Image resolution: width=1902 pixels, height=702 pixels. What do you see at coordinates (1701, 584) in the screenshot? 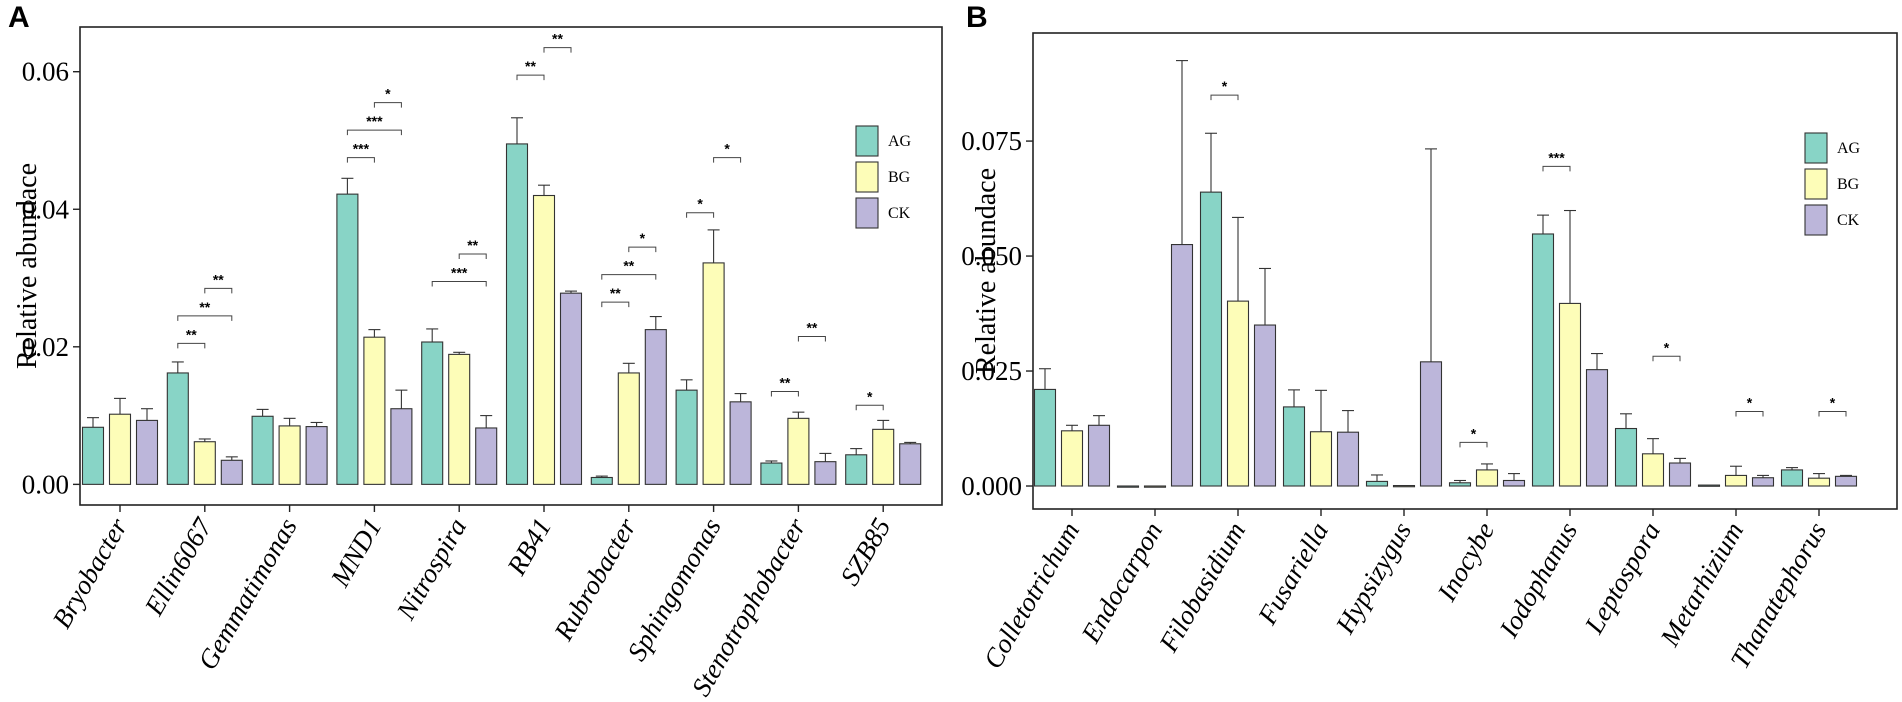
I see `x-tick-label: Metarhizium` at bounding box center [1701, 584].